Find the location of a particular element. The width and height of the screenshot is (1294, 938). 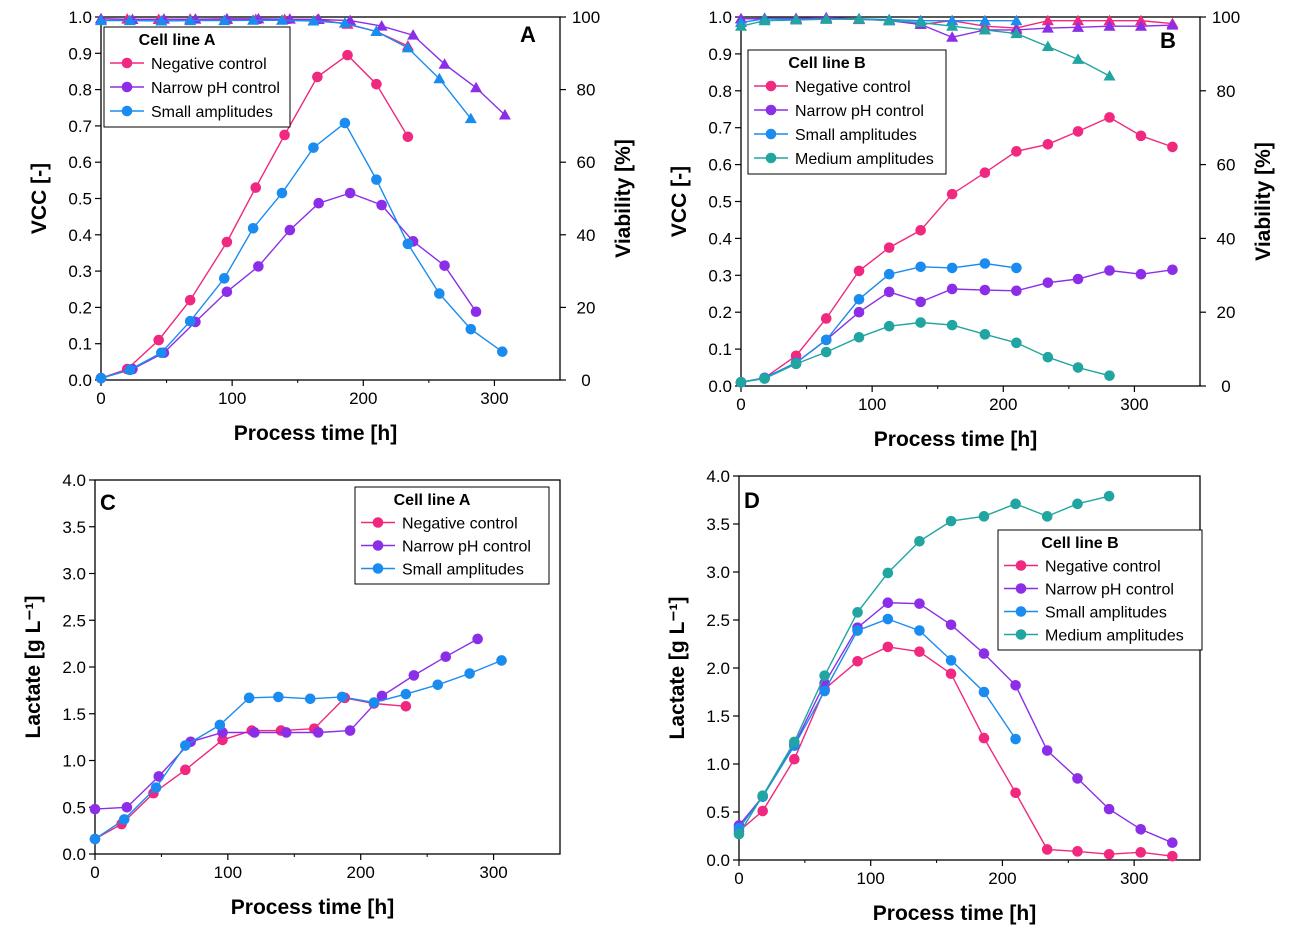

y2-tick-label: 40 is located at coordinates (586, 235).